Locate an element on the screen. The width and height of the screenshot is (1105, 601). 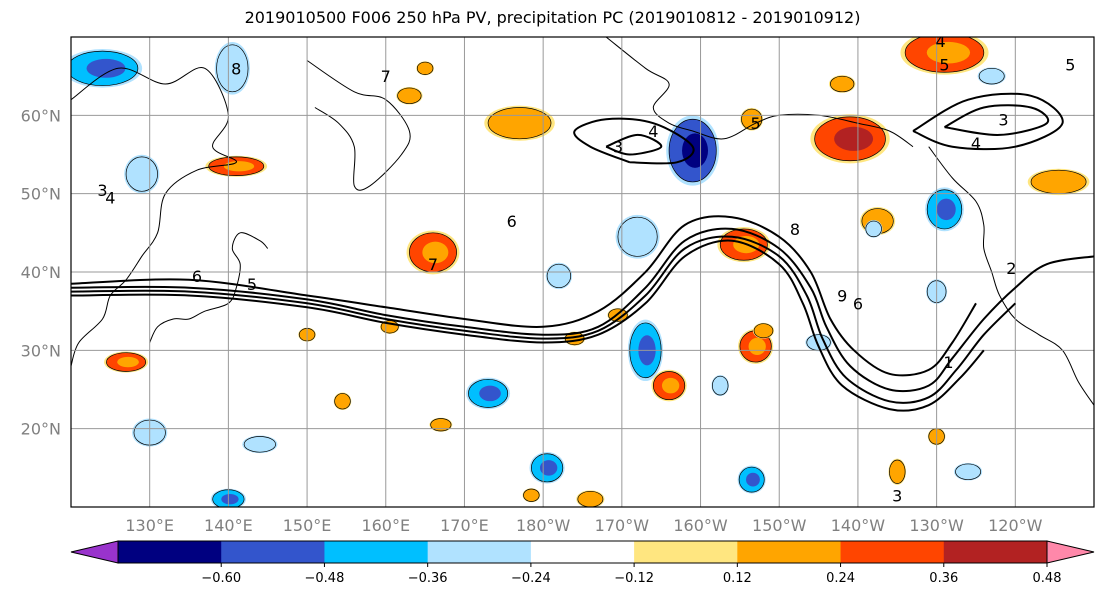
longitude-tick-label: 120°W is located at coordinates (1015, 525).